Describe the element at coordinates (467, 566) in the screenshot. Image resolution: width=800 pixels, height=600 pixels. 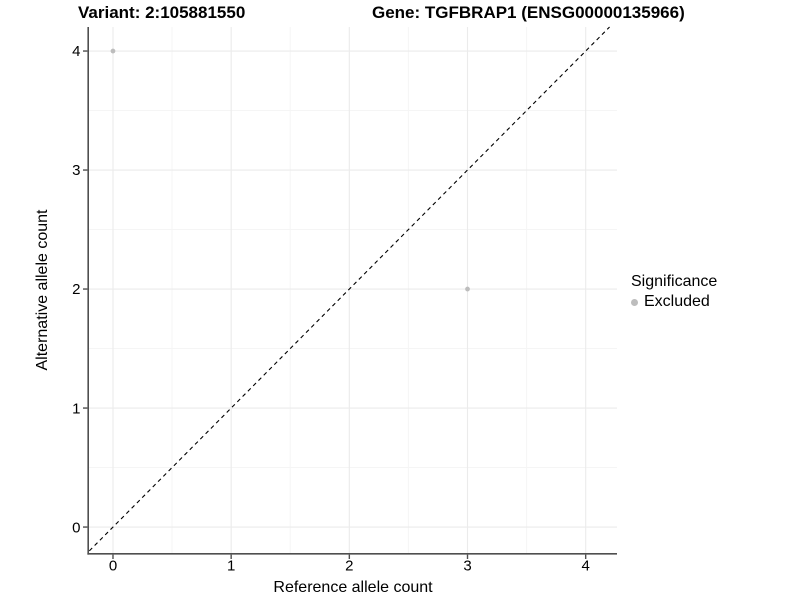
I see `x-tick-label: 3` at that location.